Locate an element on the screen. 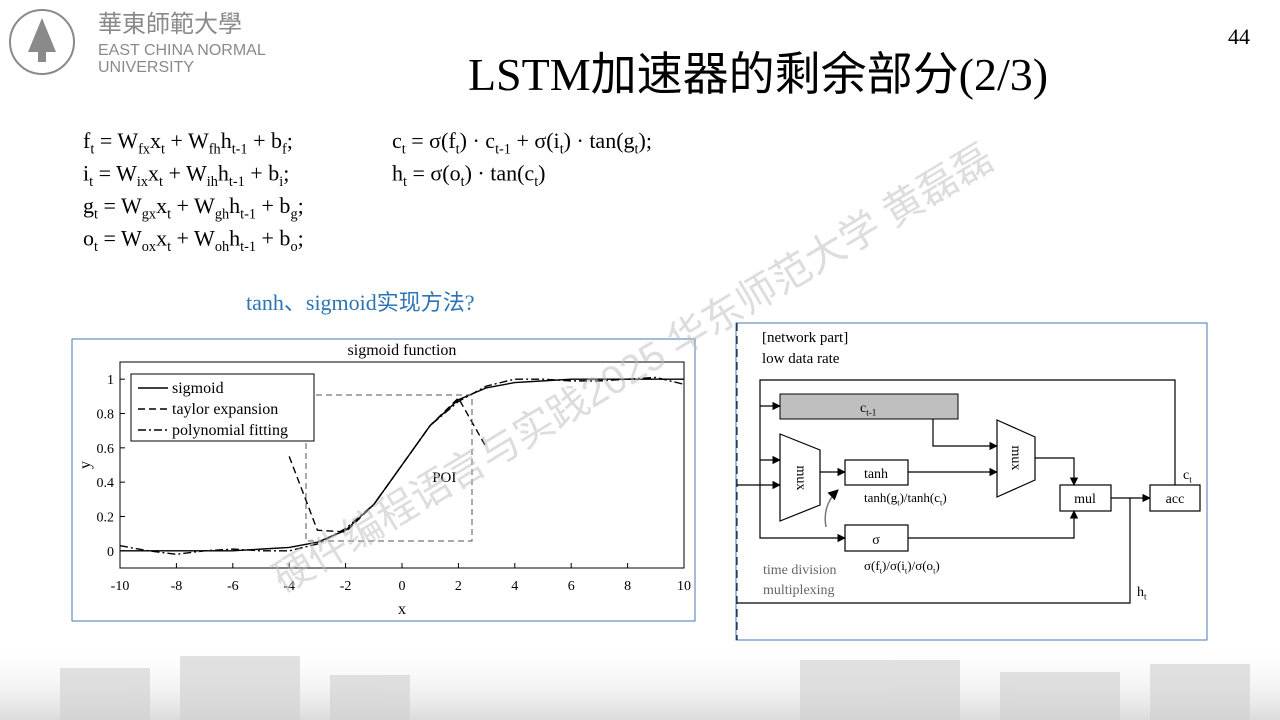  equation-part: oh is located at coordinates (222, 247).